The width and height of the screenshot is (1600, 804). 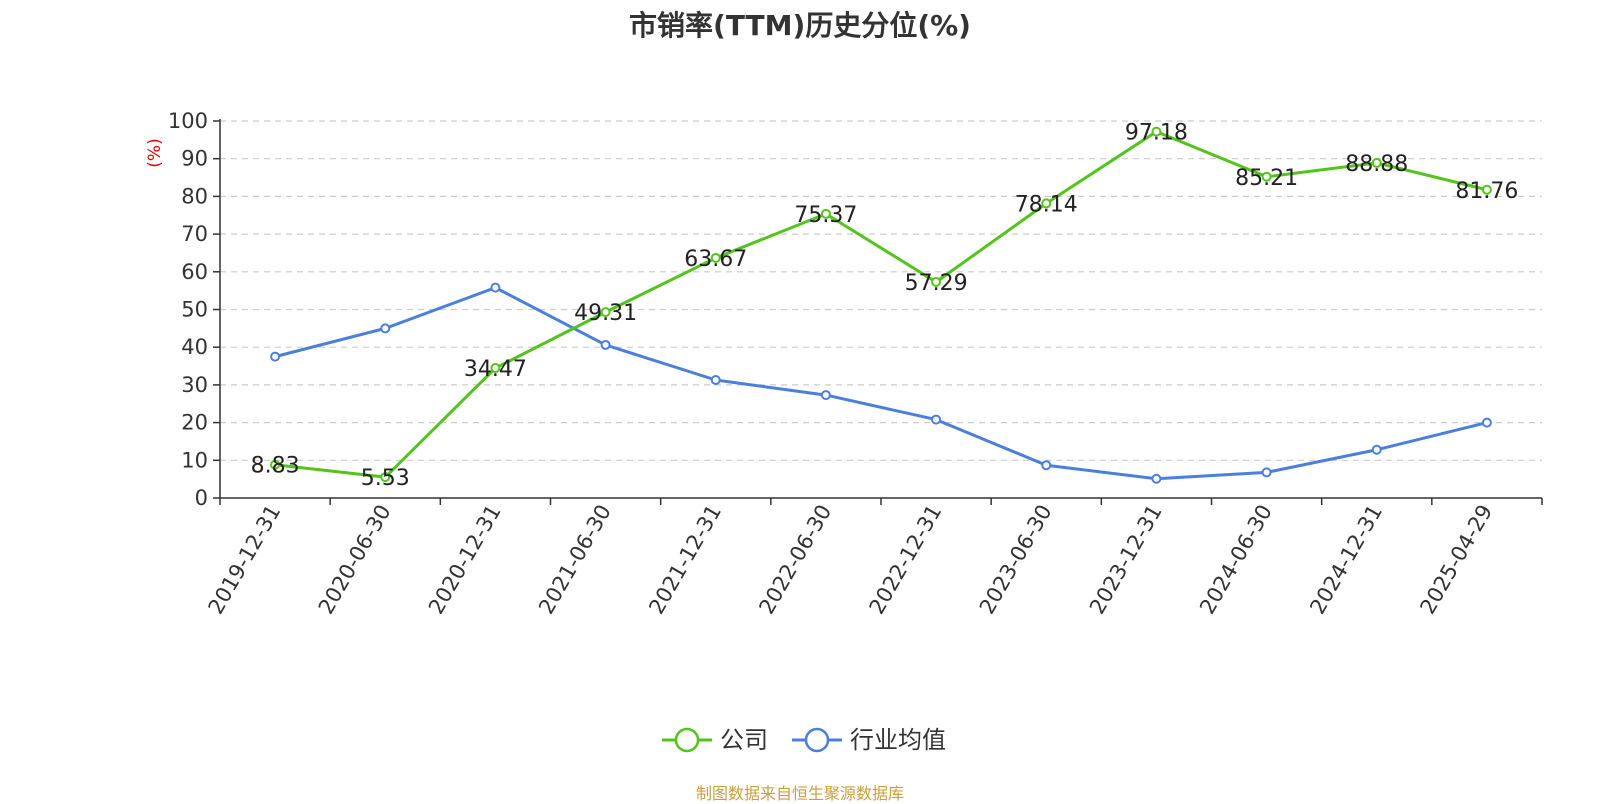 I want to click on x-tick-label: 2023-12-31, so click(x=1126, y=560).